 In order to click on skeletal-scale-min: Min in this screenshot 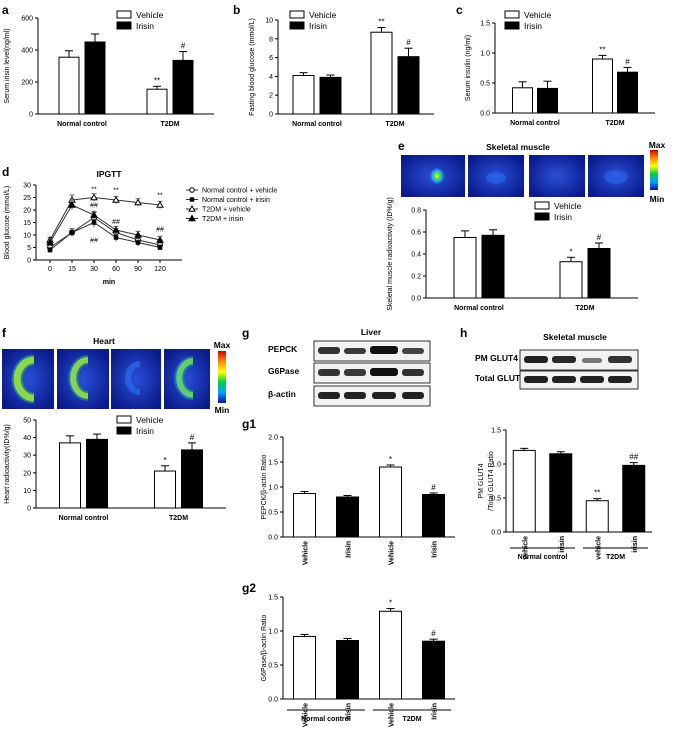, I will do `click(657, 199)`.